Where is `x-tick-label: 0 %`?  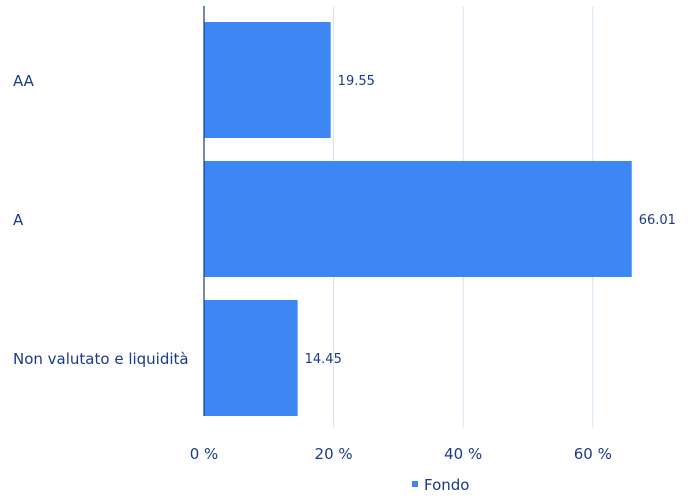 x-tick-label: 0 % is located at coordinates (204, 454).